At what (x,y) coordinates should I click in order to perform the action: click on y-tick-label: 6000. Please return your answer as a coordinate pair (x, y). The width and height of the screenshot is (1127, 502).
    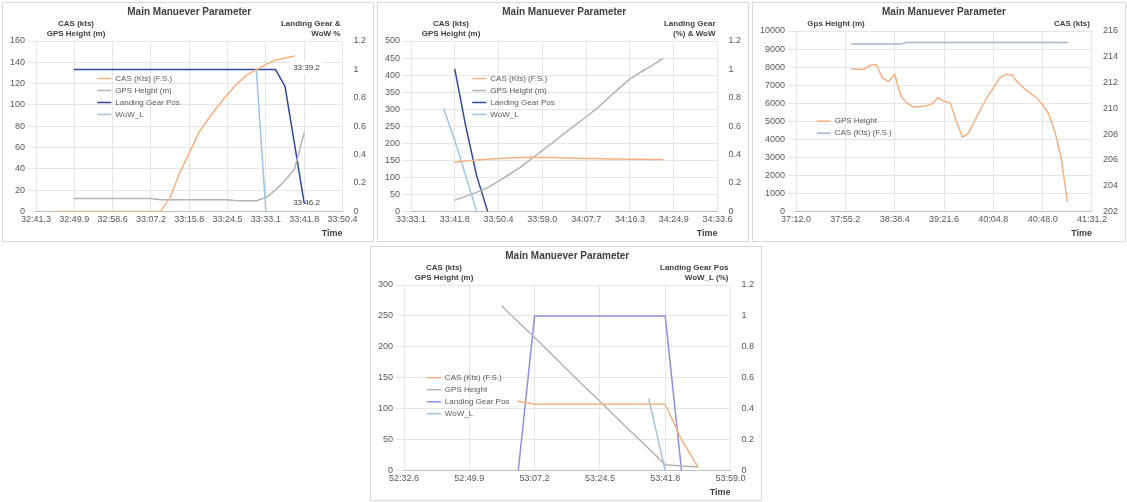
    Looking at the image, I should click on (775, 102).